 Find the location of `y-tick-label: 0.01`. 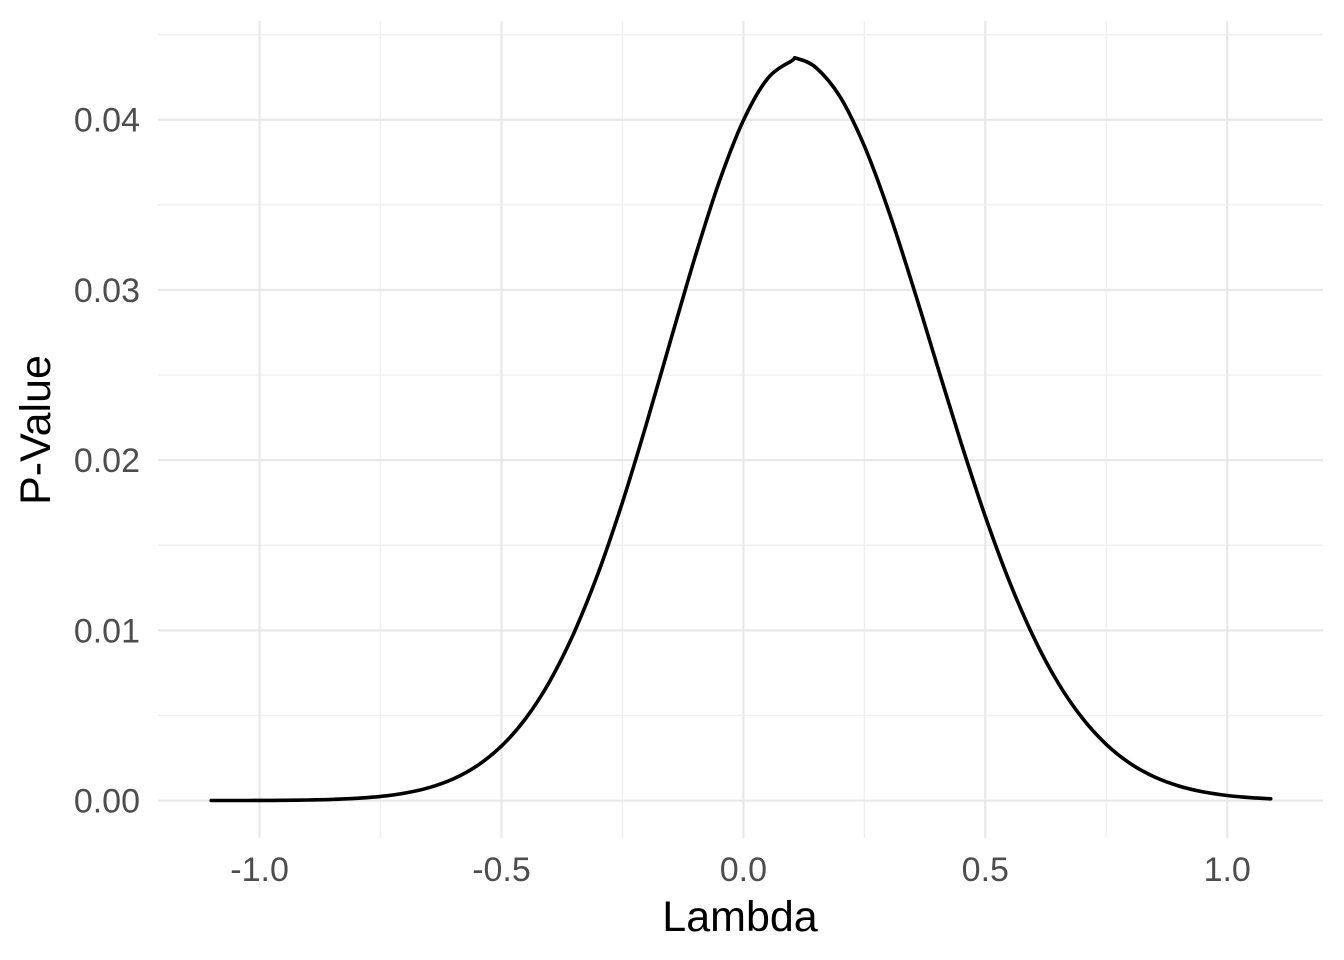

y-tick-label: 0.01 is located at coordinates (107, 631).